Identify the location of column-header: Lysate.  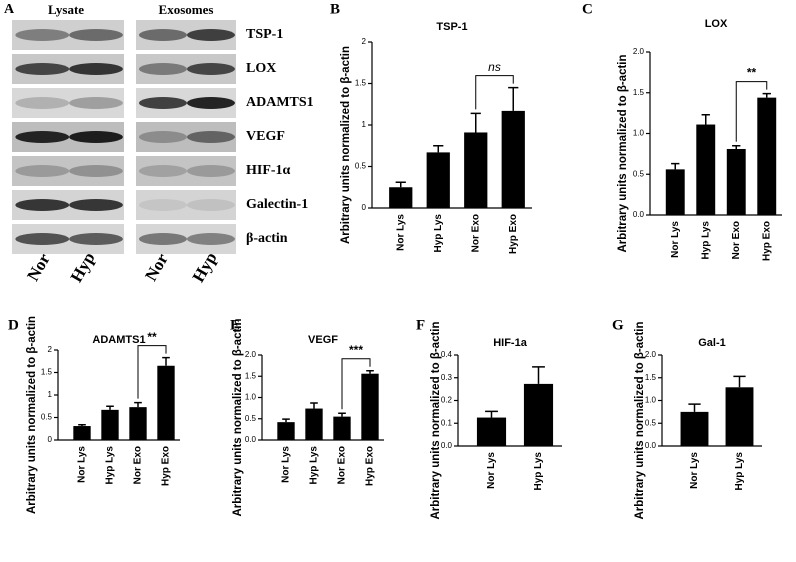
(66, 9).